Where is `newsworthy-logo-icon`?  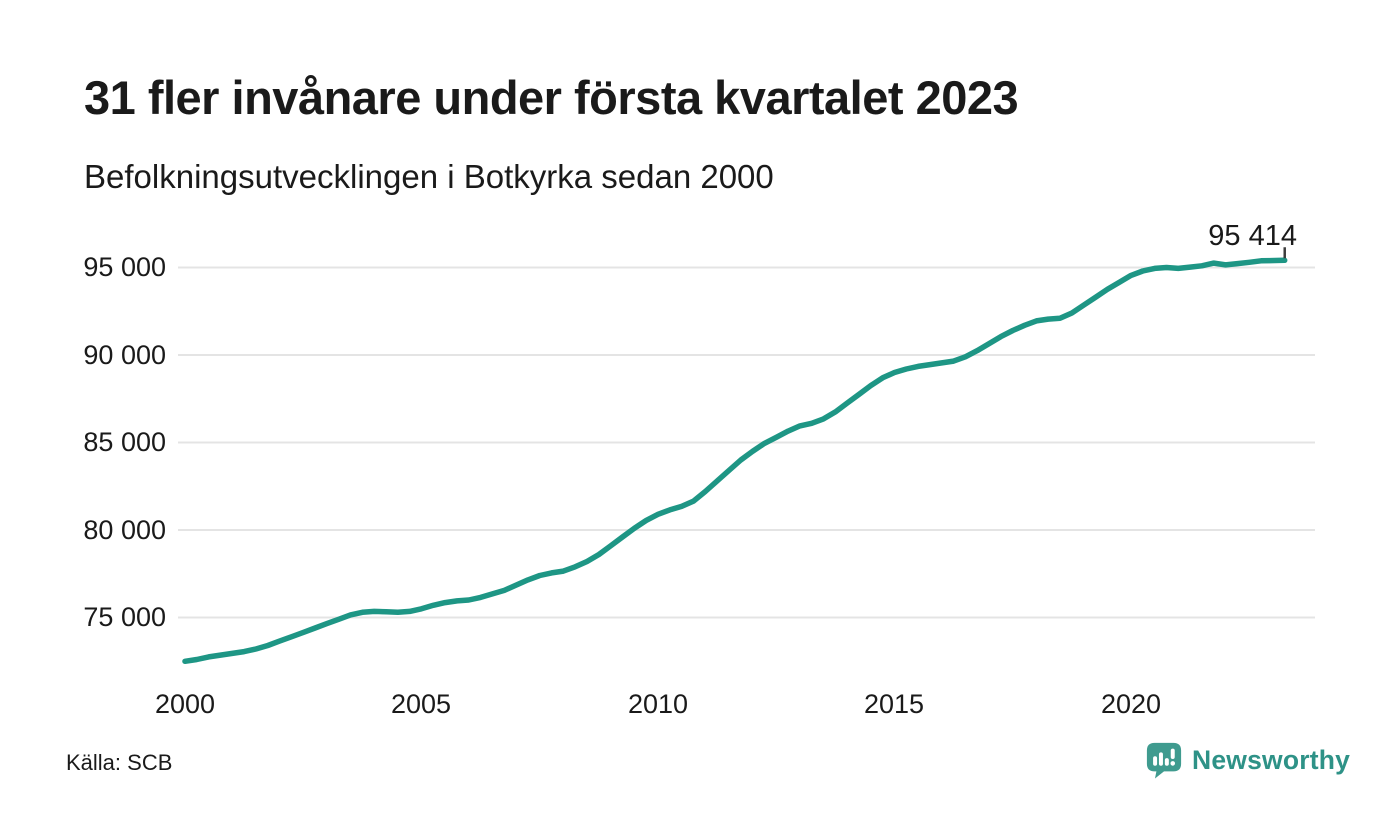 newsworthy-logo-icon is located at coordinates (1164, 760).